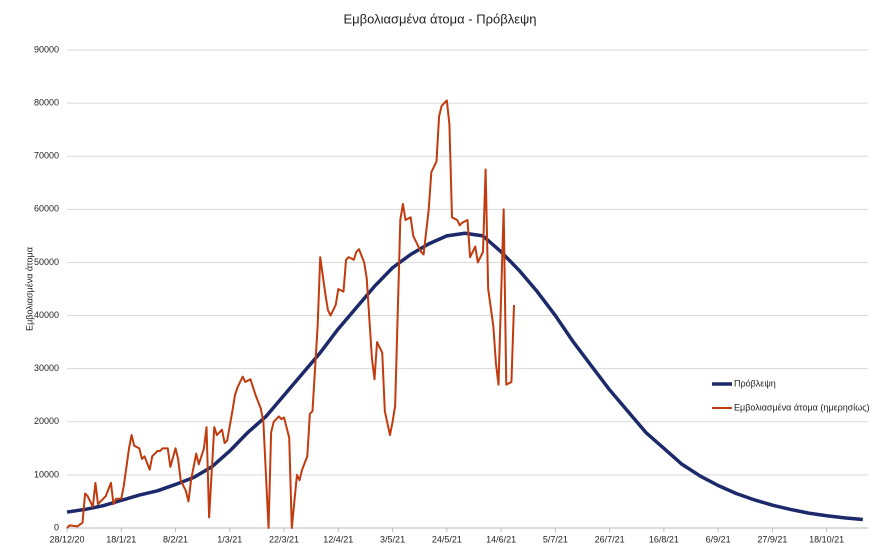 This screenshot has height=553, width=880. I want to click on x-tick-label: 8/2/21, so click(175, 539).